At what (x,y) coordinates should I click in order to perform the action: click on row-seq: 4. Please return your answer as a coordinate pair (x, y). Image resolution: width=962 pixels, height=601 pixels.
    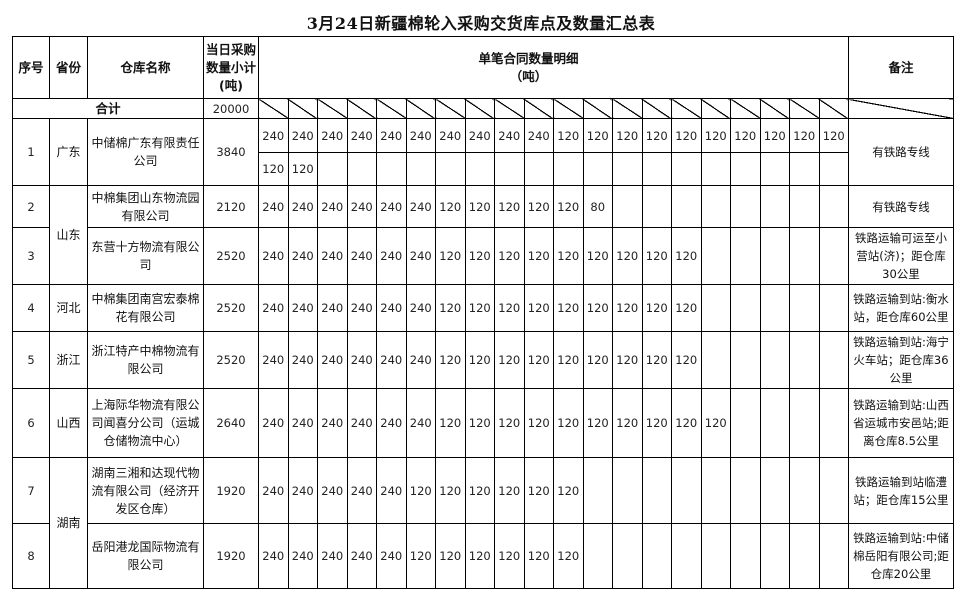
    Looking at the image, I should click on (31, 308).